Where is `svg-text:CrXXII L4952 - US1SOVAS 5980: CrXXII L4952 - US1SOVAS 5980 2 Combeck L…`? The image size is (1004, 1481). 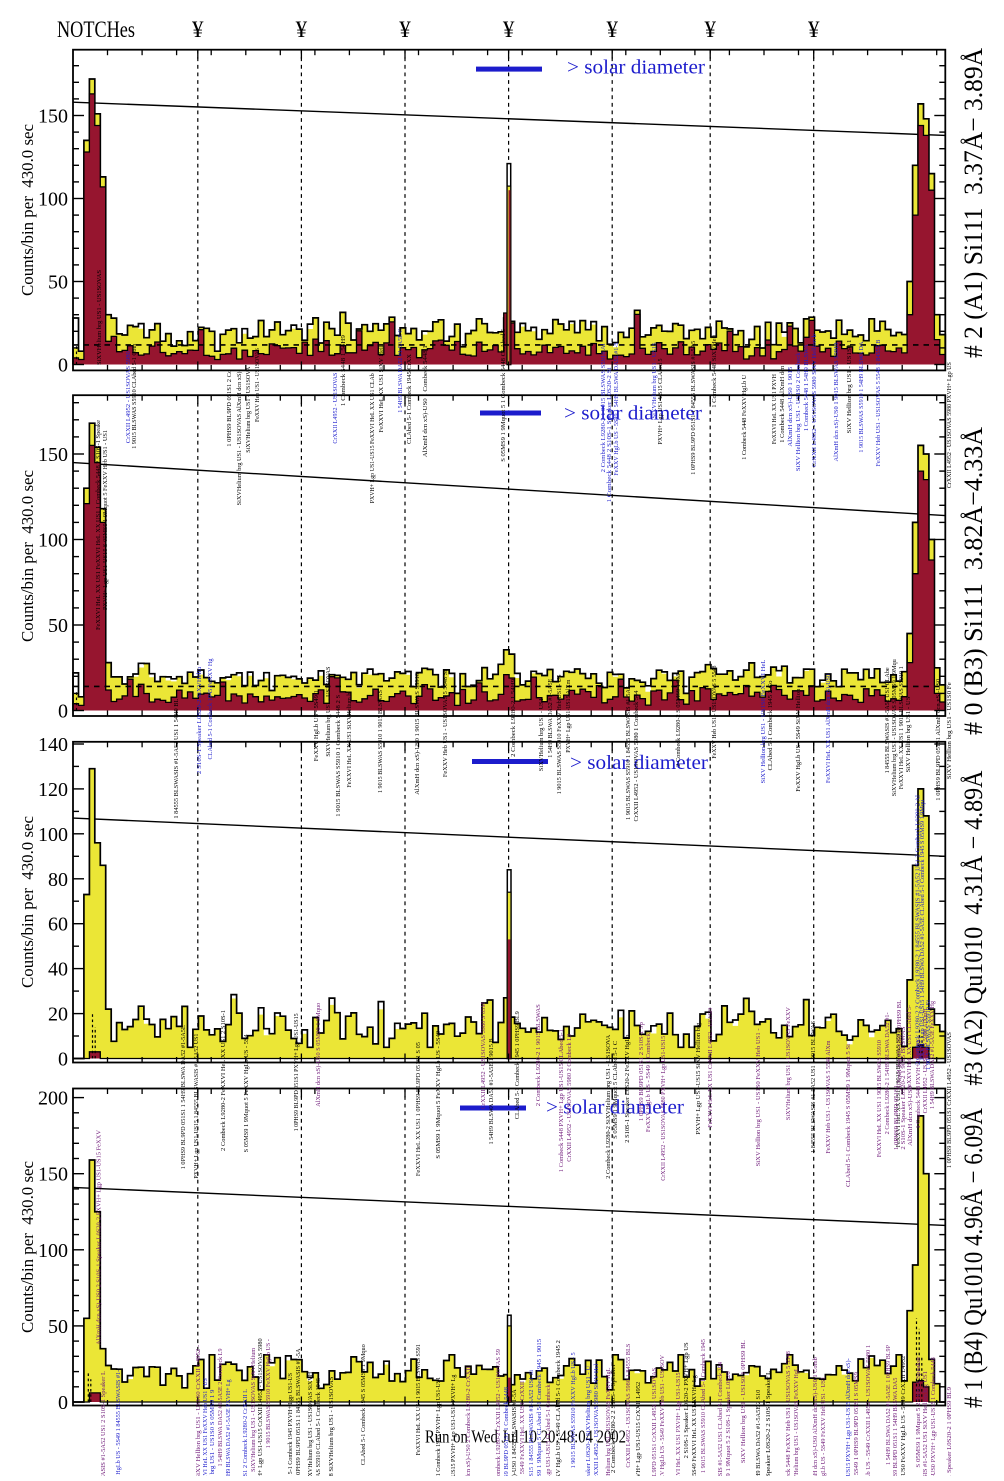
svg-text:CrXXII L4952 - US1SOVAS 5980: CrXXII L4952 - US1SOVAS 5980 2 Combeck L… is located at coordinates (569, 1097).